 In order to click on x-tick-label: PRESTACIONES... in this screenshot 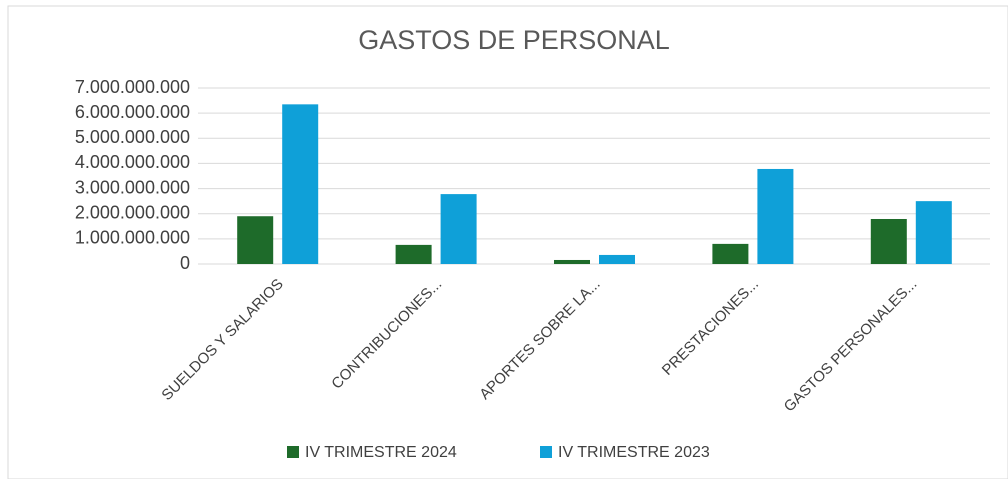, I will do `click(710, 327)`.